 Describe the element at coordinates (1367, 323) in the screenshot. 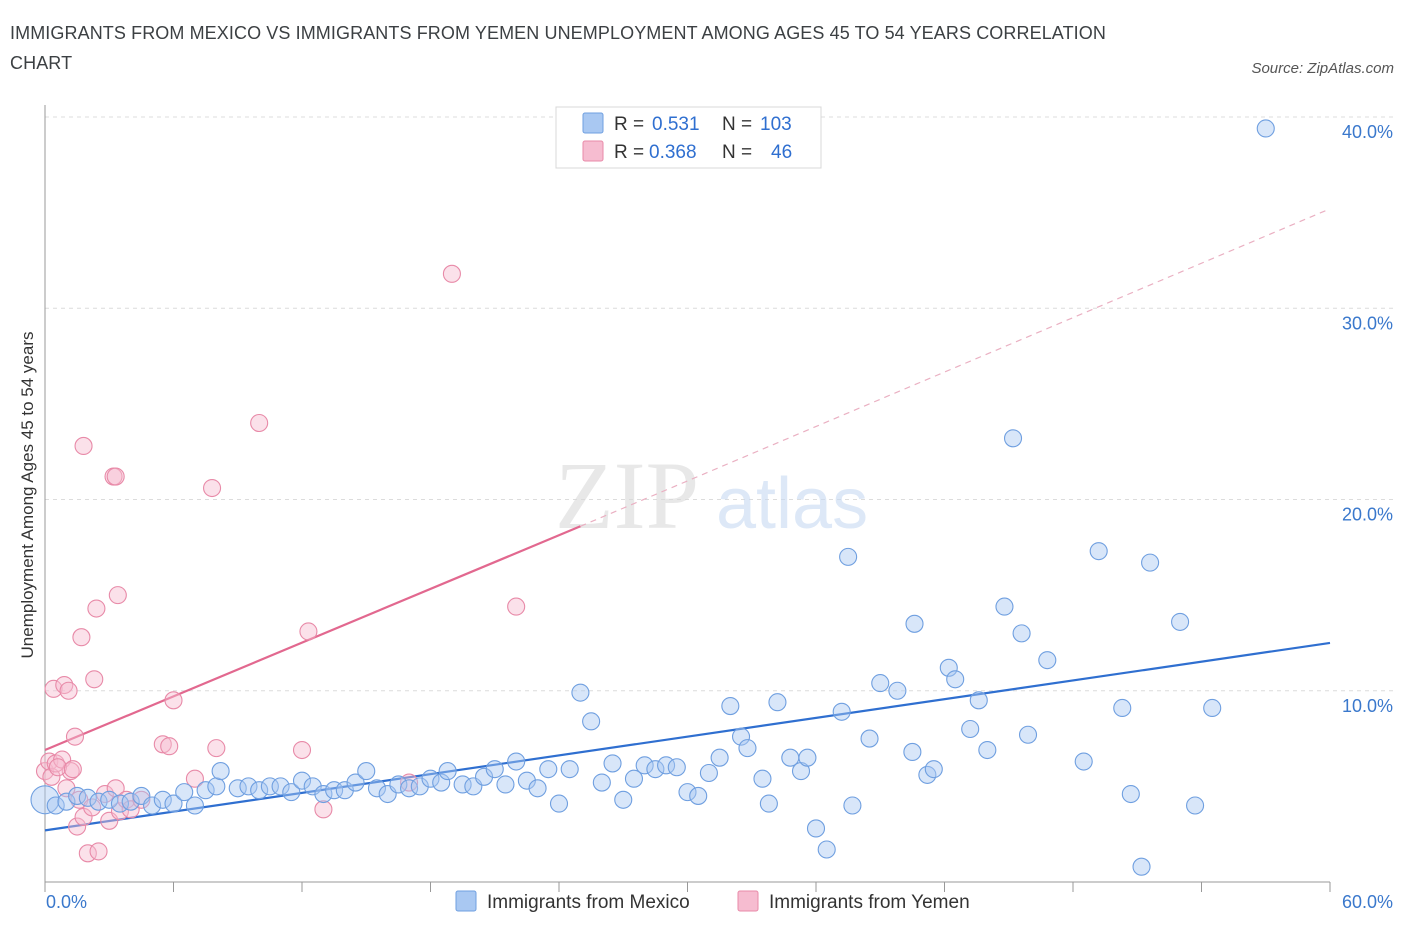

I see `y-tick-label: 30.0%` at that location.